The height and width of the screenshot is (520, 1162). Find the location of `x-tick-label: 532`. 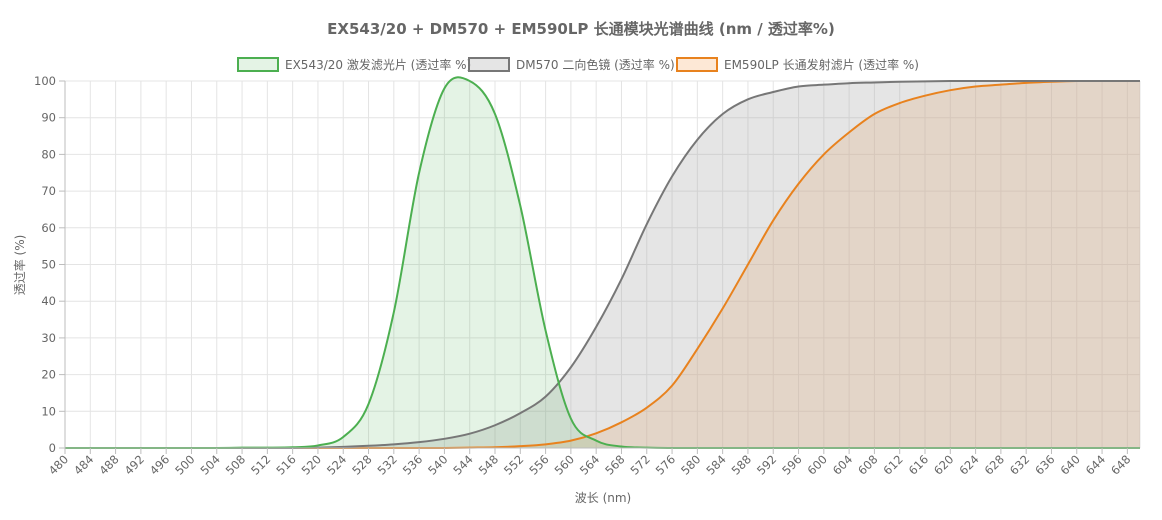

x-tick-label: 532 is located at coordinates (387, 464).